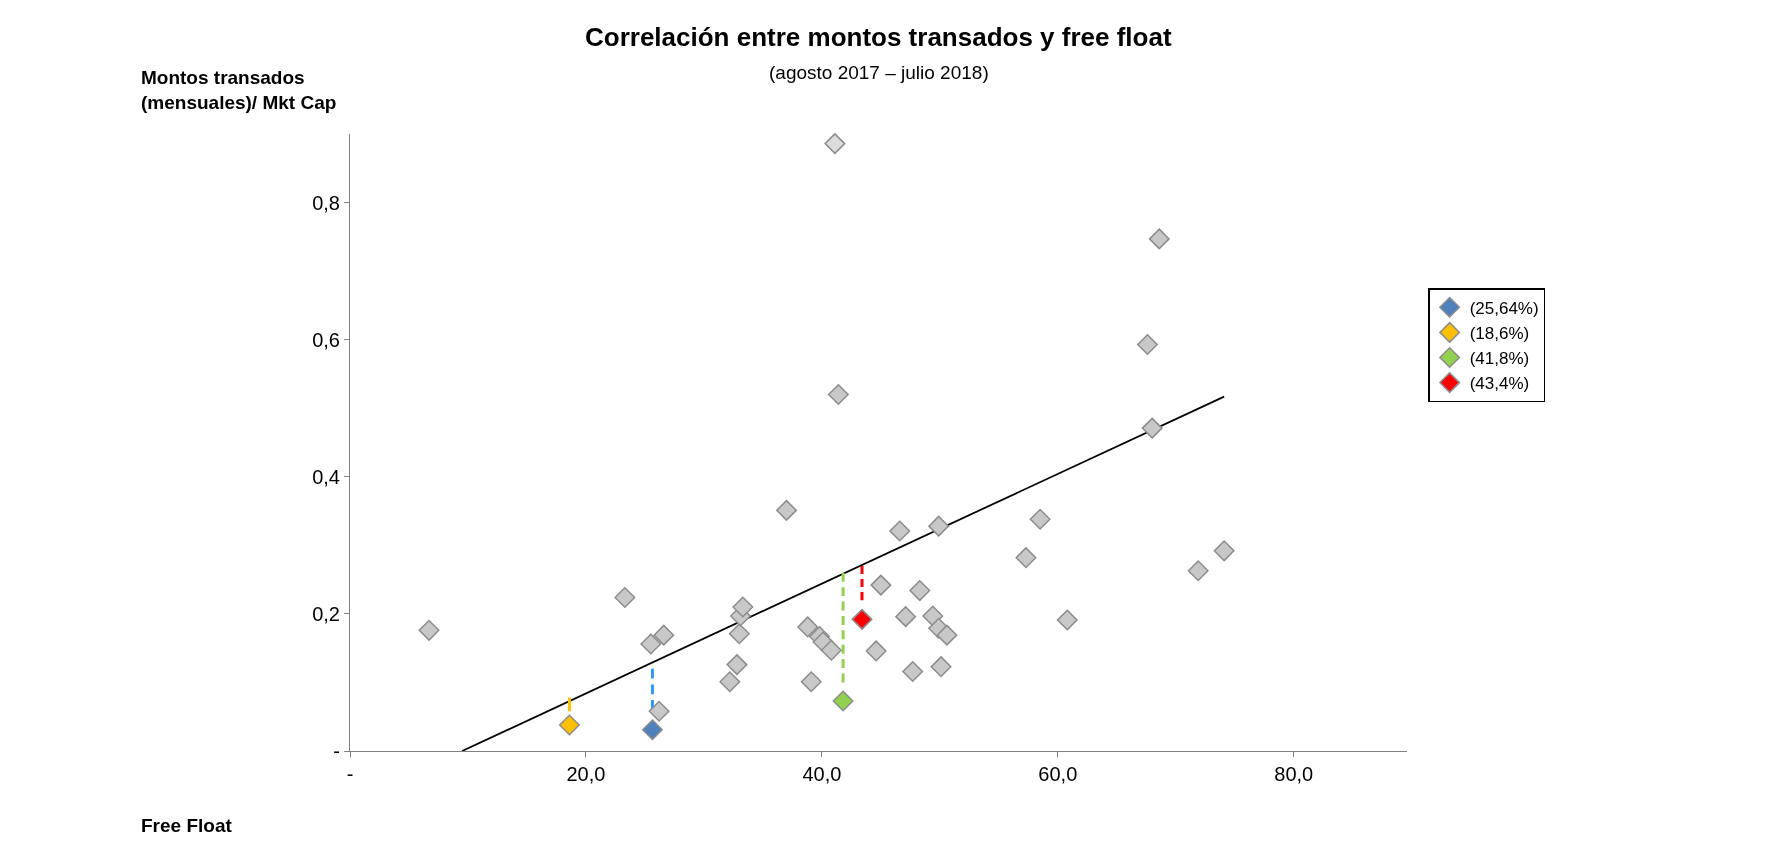 The width and height of the screenshot is (1787, 850). Describe the element at coordinates (879, 72) in the screenshot. I see `chart-subtitle: (agosto 2017 – julio 2018)` at that location.